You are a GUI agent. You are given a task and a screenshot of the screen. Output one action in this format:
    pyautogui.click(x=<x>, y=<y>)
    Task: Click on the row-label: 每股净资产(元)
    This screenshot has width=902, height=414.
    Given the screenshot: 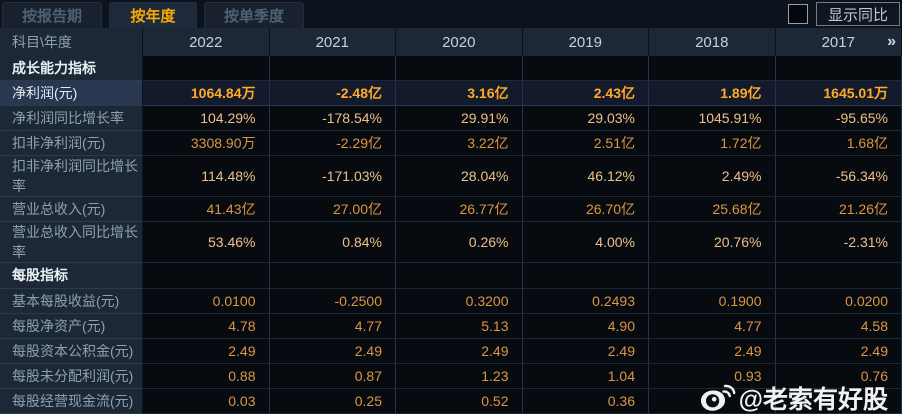 What is the action you would take?
    pyautogui.click(x=71, y=326)
    